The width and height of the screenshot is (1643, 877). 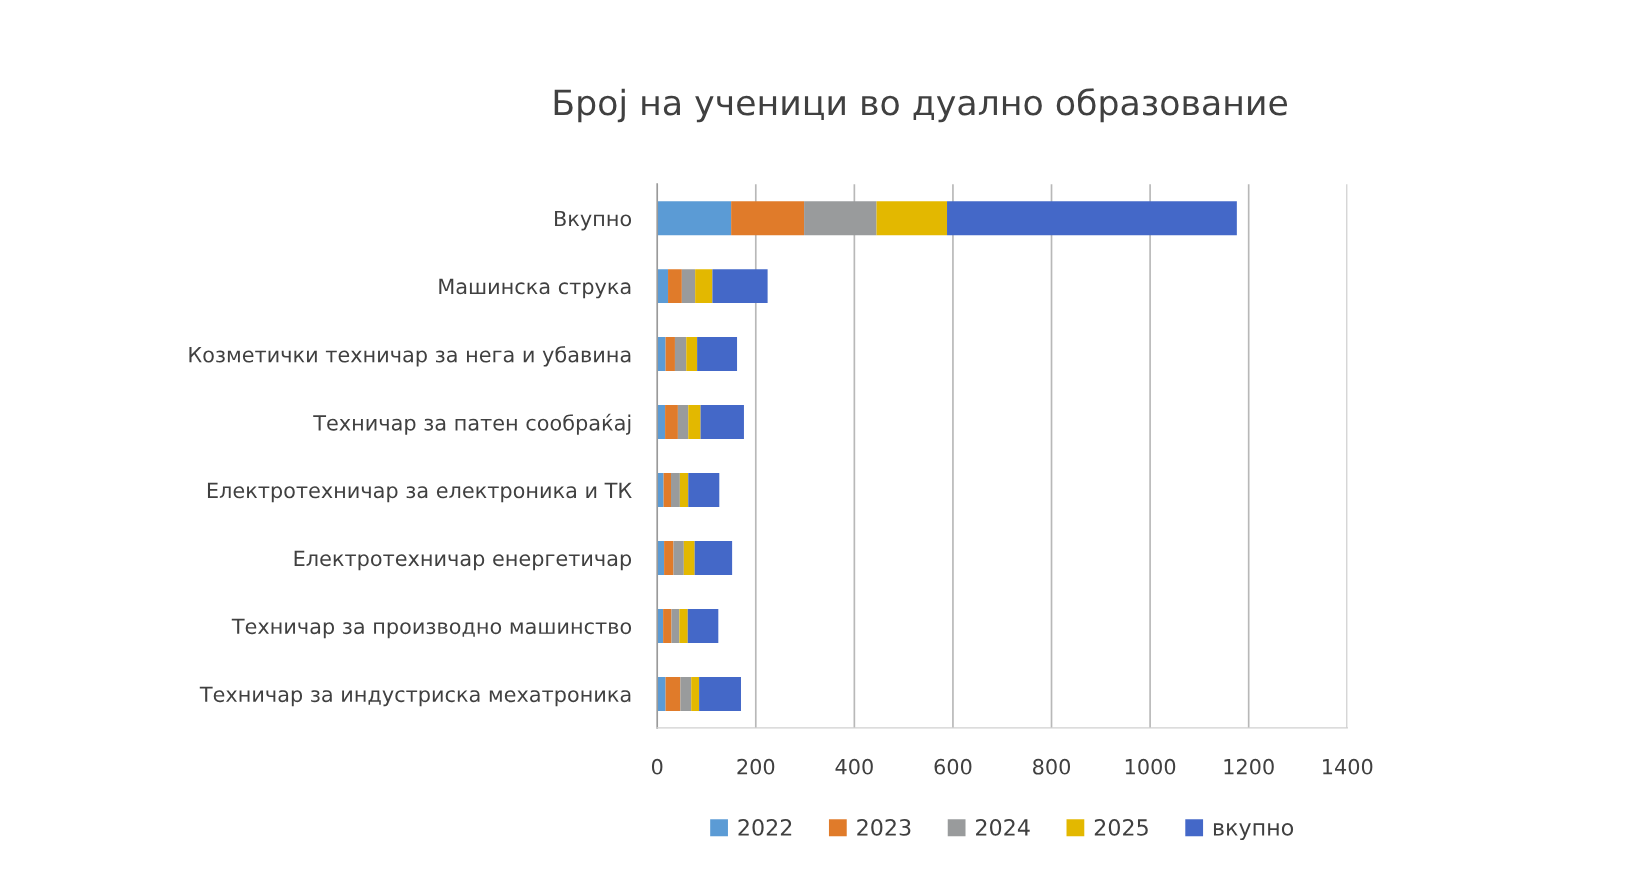 What do you see at coordinates (593, 220) in the screenshot?
I see `y-tick-label: Вкупно` at bounding box center [593, 220].